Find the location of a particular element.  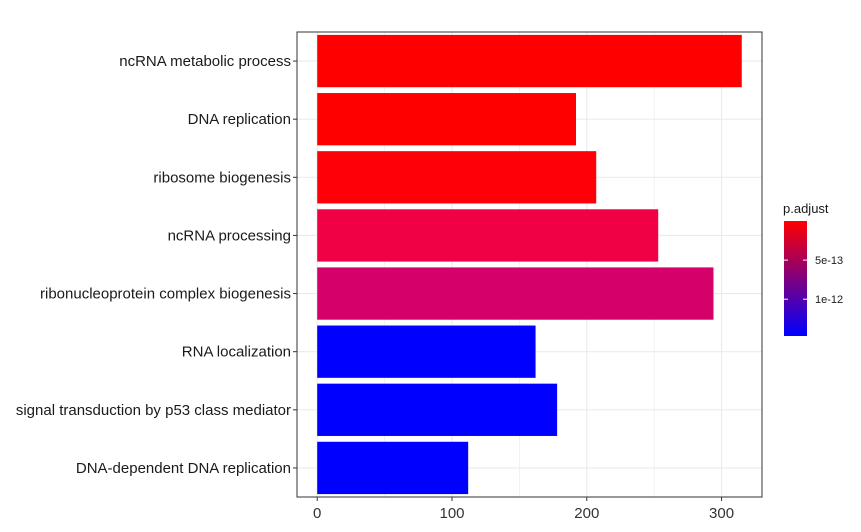

category-label: ncRNA processing is located at coordinates (229, 235).